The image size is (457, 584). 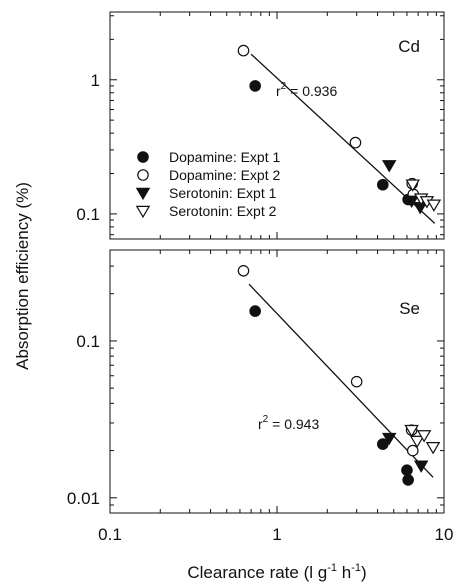 What do you see at coordinates (356, 568) in the screenshot?
I see `x-axis-label-exp2: -1` at bounding box center [356, 568].